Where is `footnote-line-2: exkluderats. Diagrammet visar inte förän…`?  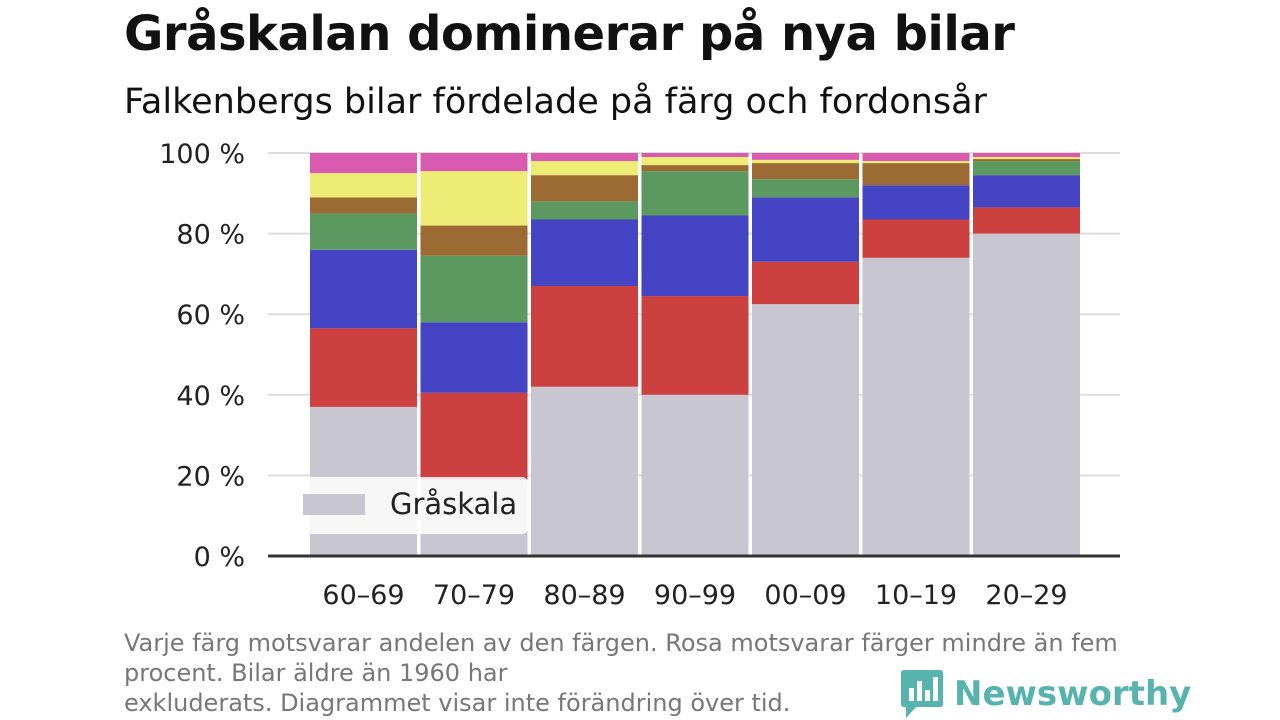
footnote-line-2: exkluderats. Diagrammet visar inte förän… is located at coordinates (457, 703).